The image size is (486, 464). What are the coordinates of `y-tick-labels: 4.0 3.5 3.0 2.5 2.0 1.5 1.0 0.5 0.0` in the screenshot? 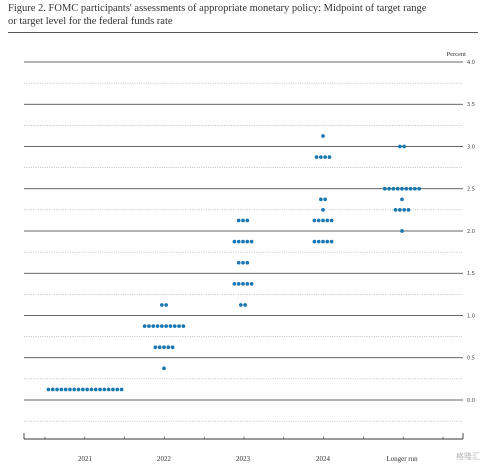 It's located at (471, 232).